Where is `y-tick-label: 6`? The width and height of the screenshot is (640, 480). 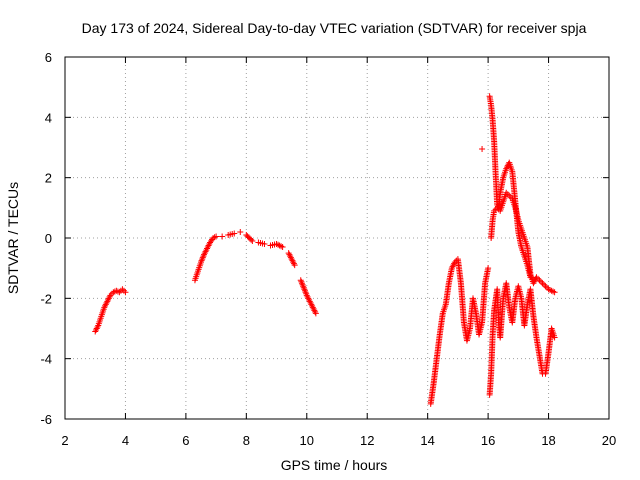
y-tick-label: 6 is located at coordinates (48, 57).